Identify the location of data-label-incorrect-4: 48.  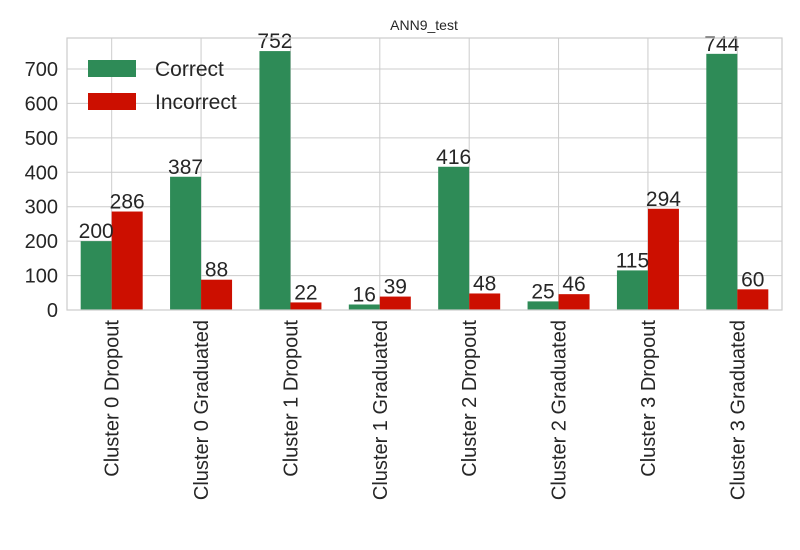
(484, 283).